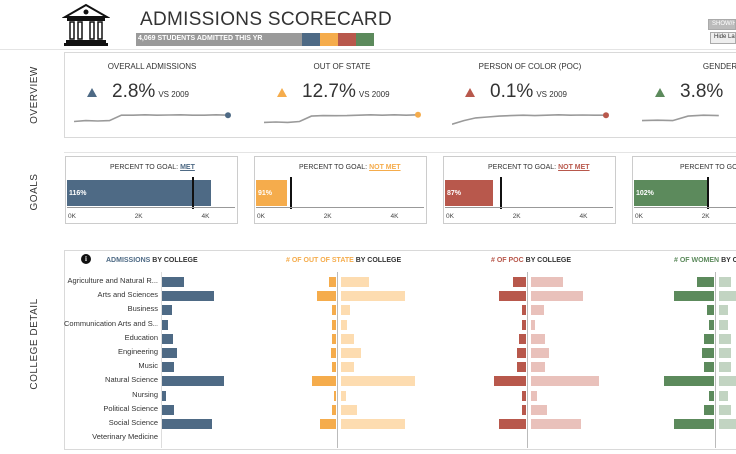  Describe the element at coordinates (606, 115) in the screenshot. I see `sparkline-endpoint` at that location.